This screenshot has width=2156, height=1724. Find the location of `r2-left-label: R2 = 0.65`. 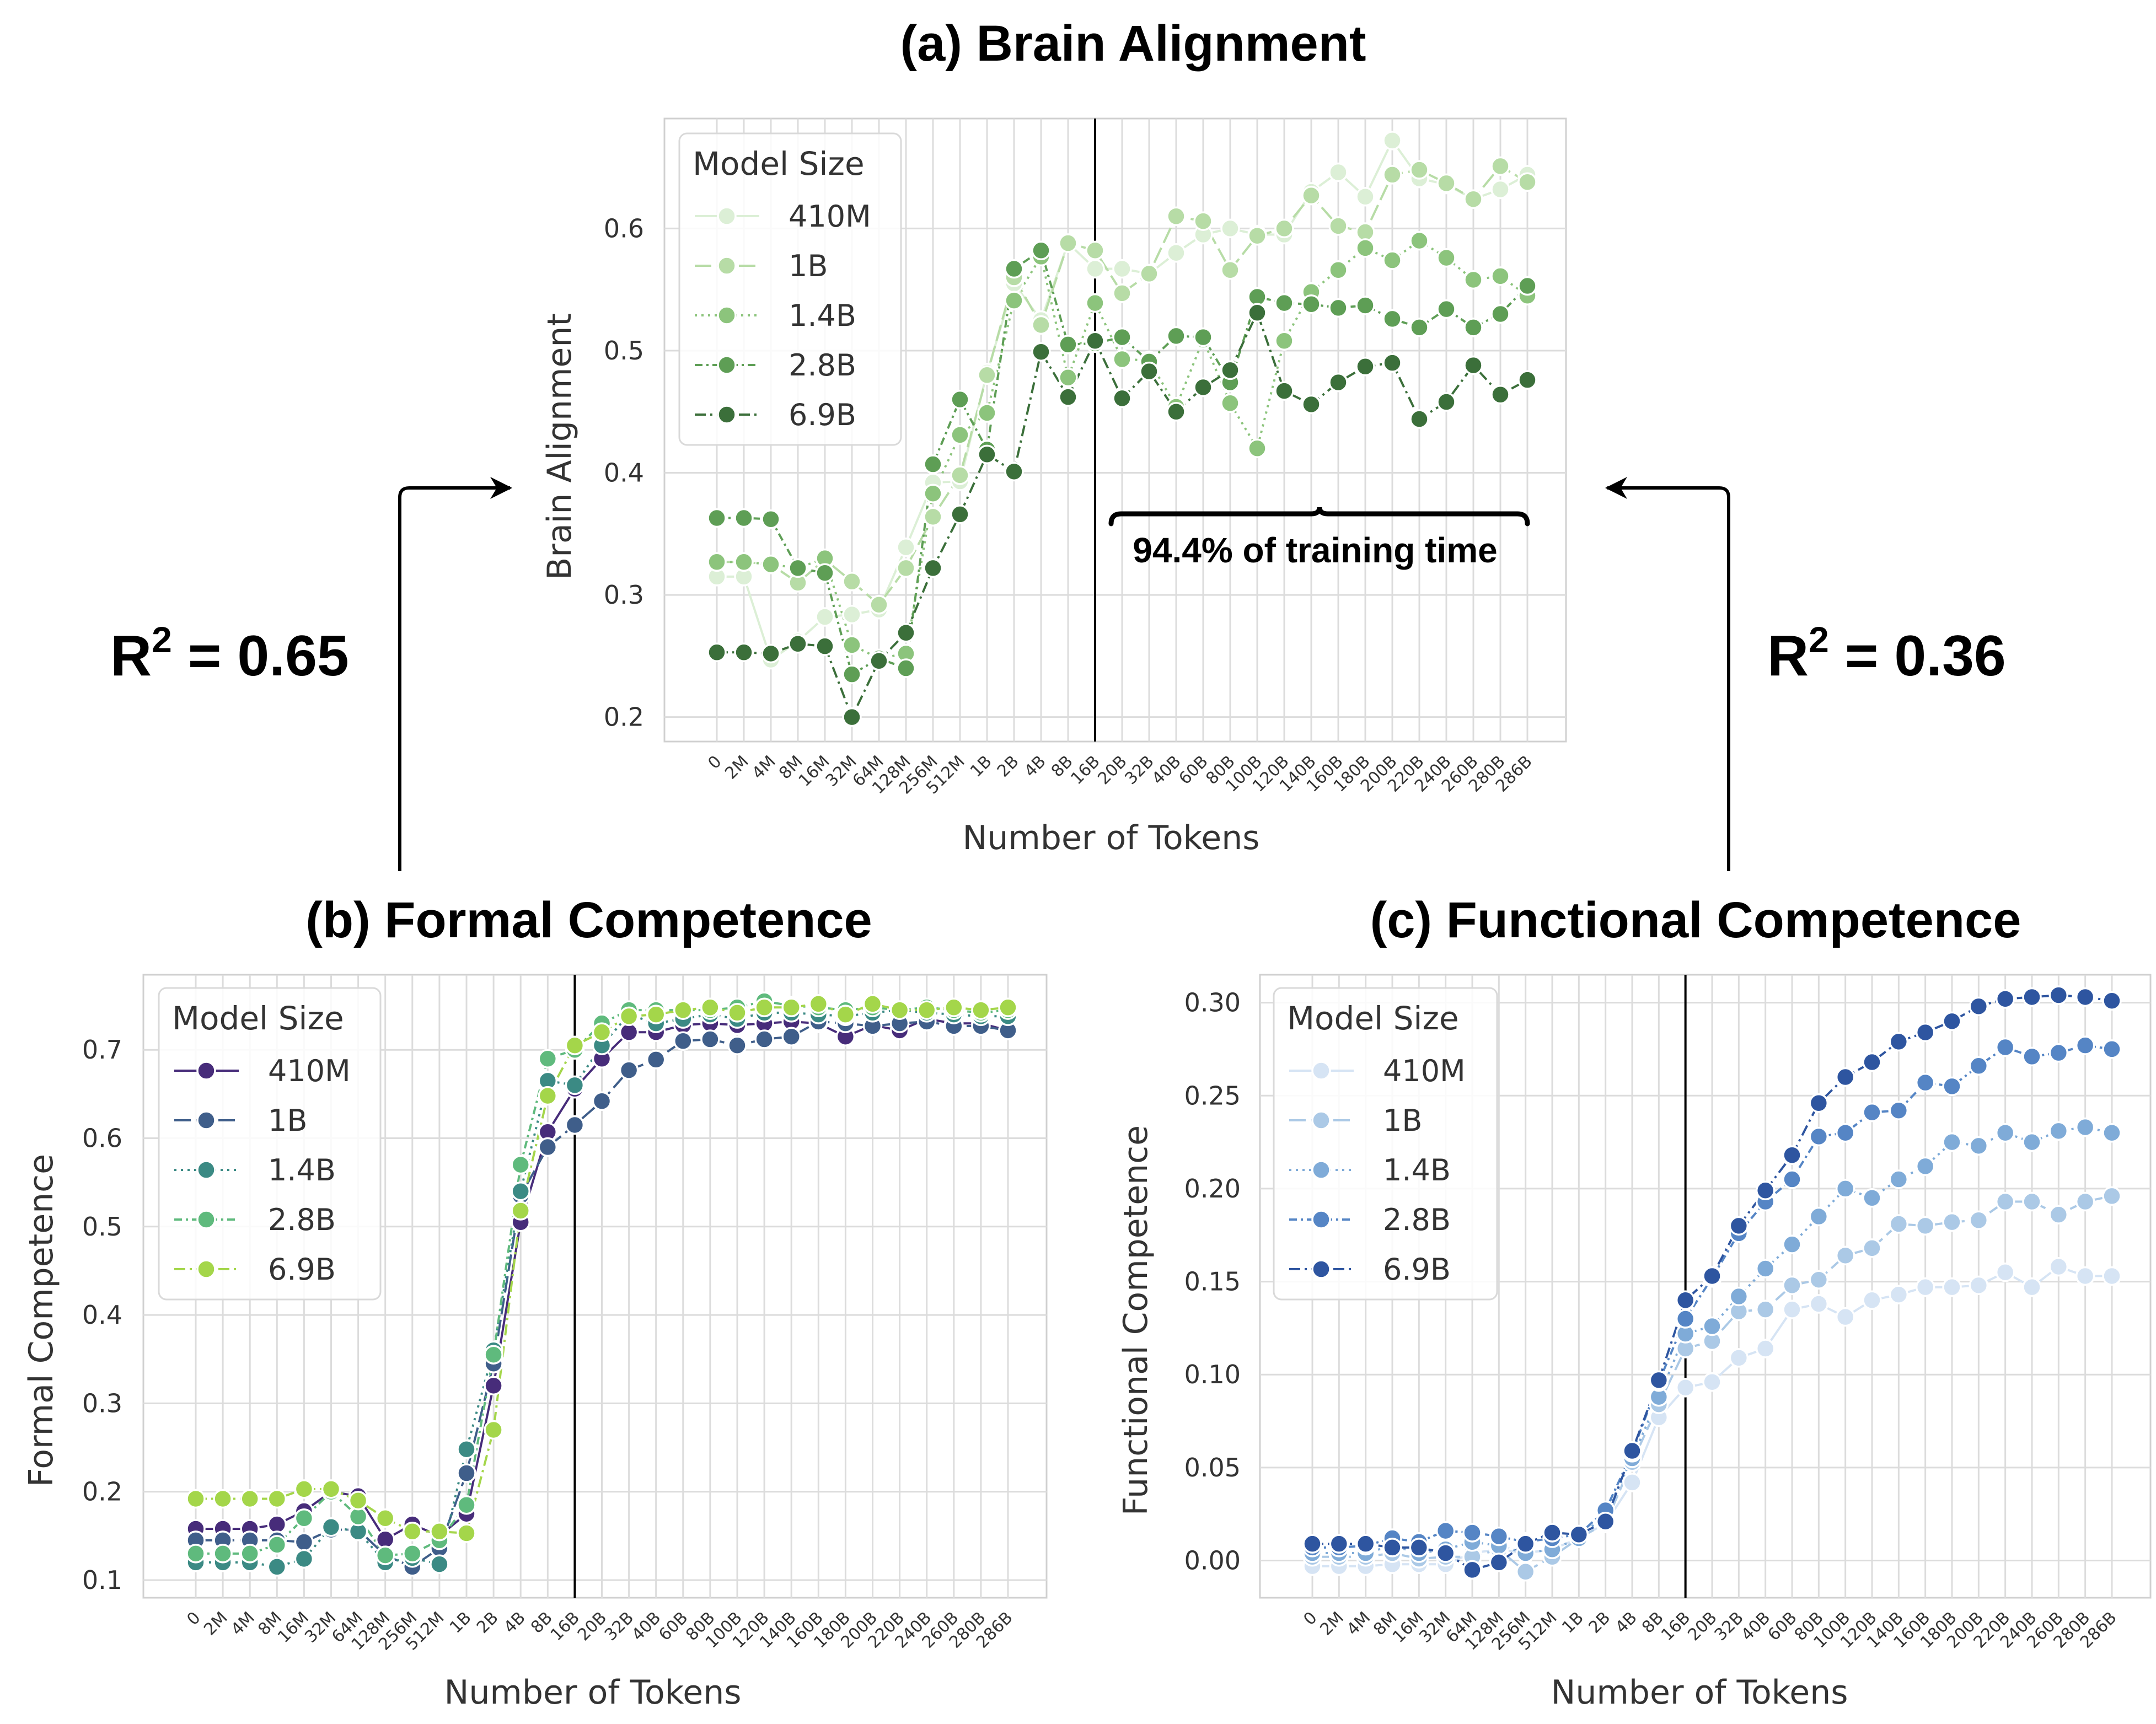

r2-left-label: R2 = 0.65 is located at coordinates (230, 654).